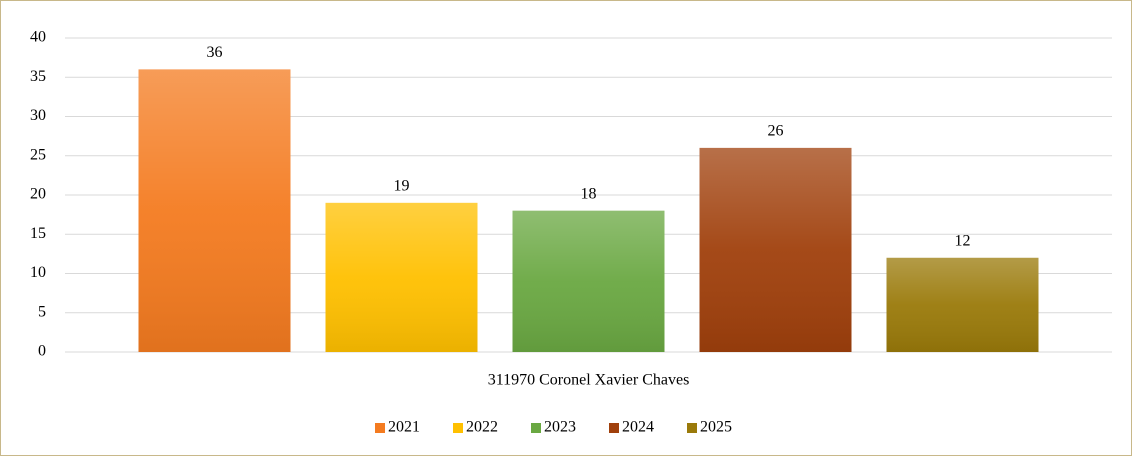 The height and width of the screenshot is (456, 1132). I want to click on legend-label: 2021, so click(404, 427).